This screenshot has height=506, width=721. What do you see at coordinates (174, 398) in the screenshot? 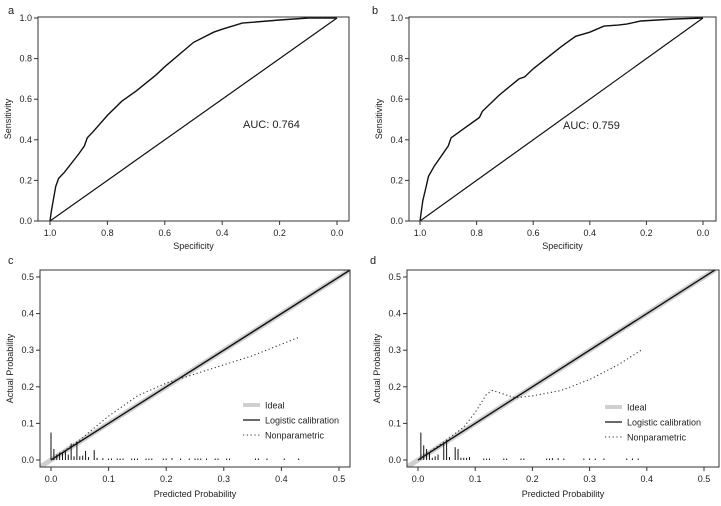
I see `nonparametric-line` at bounding box center [174, 398].